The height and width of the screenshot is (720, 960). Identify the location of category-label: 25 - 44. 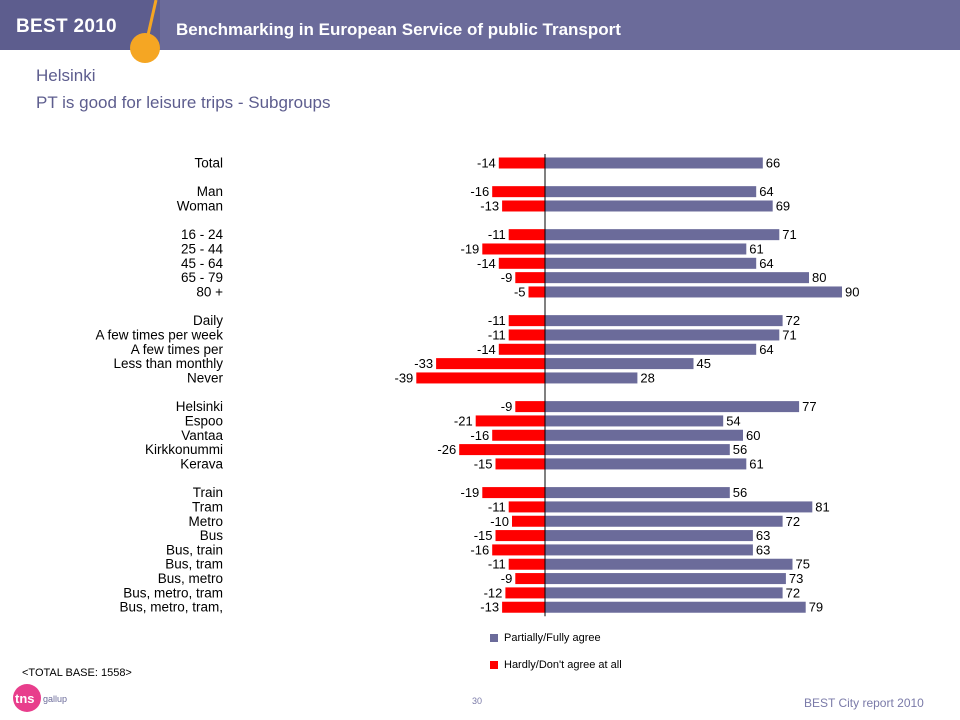
(202, 248).